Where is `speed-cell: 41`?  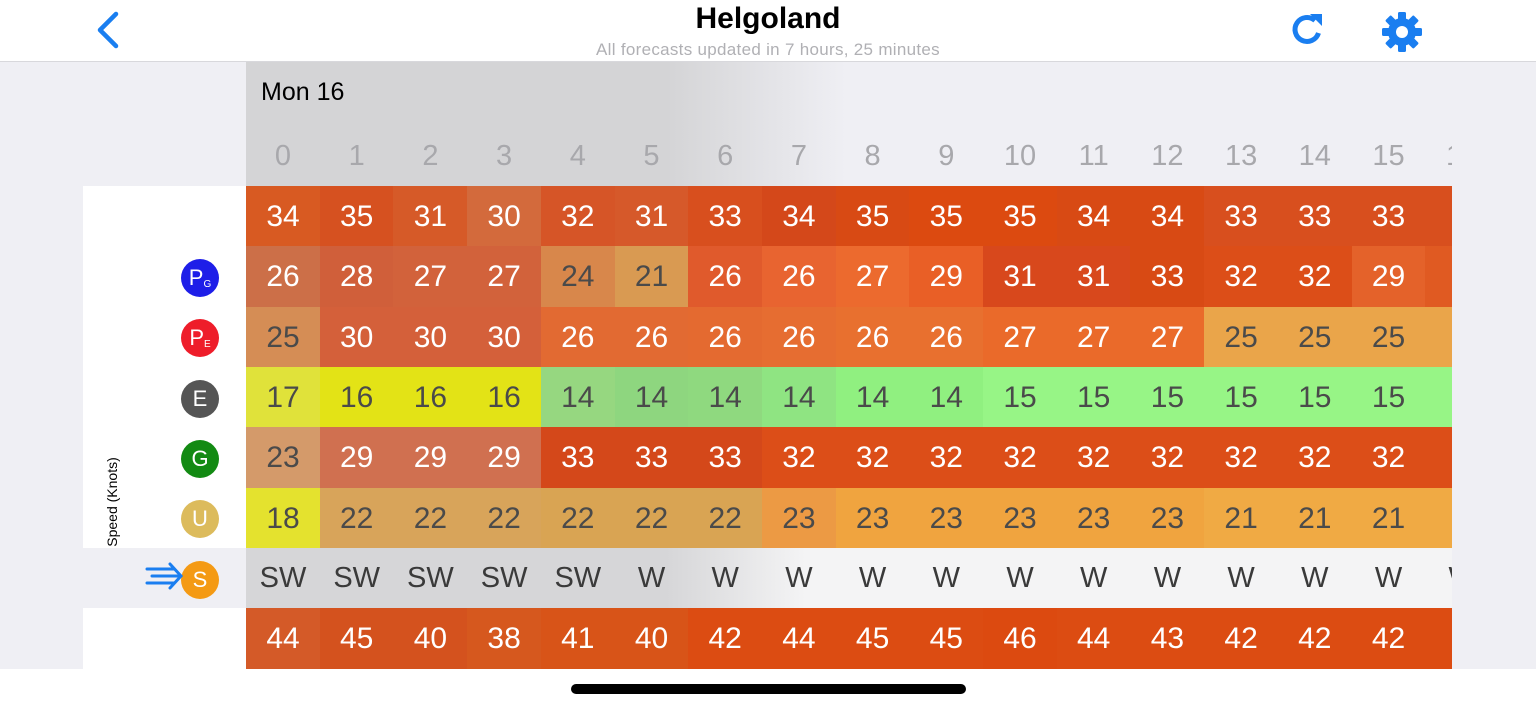
speed-cell: 41 is located at coordinates (577, 638).